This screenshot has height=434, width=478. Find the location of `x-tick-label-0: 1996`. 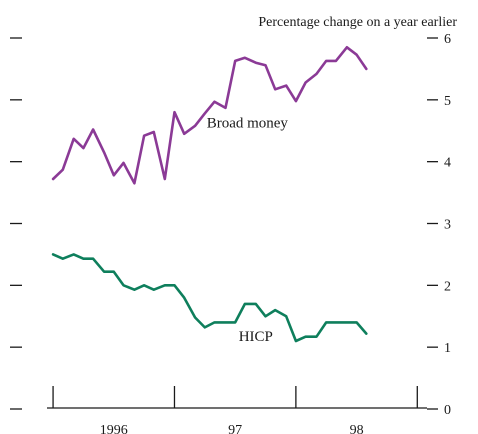

x-tick-label-0: 1996 is located at coordinates (114, 428).